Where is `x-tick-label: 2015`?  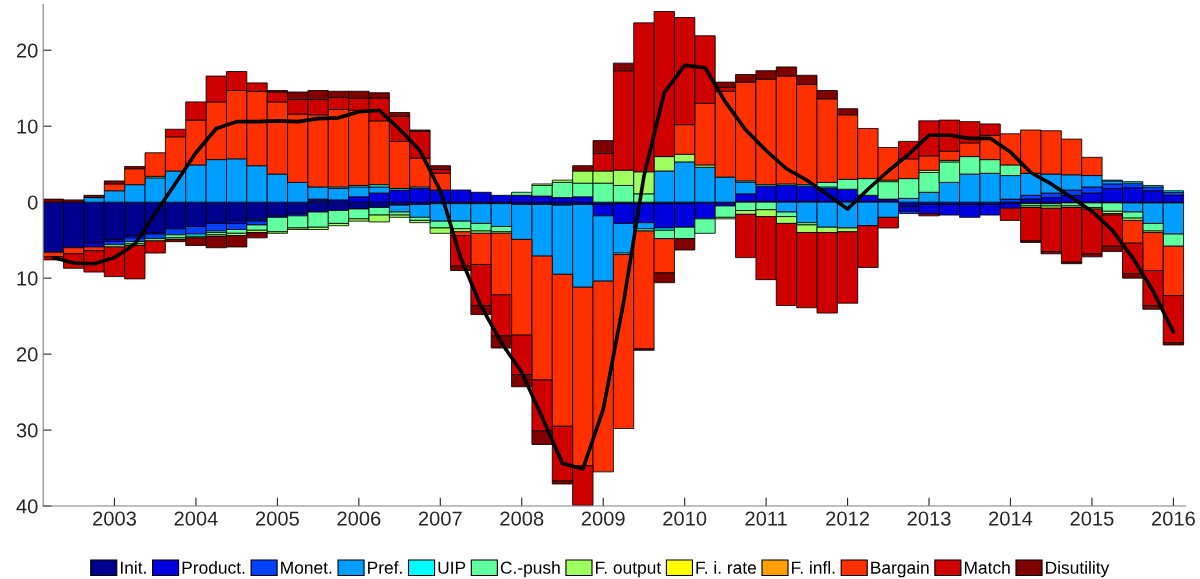
x-tick-label: 2015 is located at coordinates (1092, 518).